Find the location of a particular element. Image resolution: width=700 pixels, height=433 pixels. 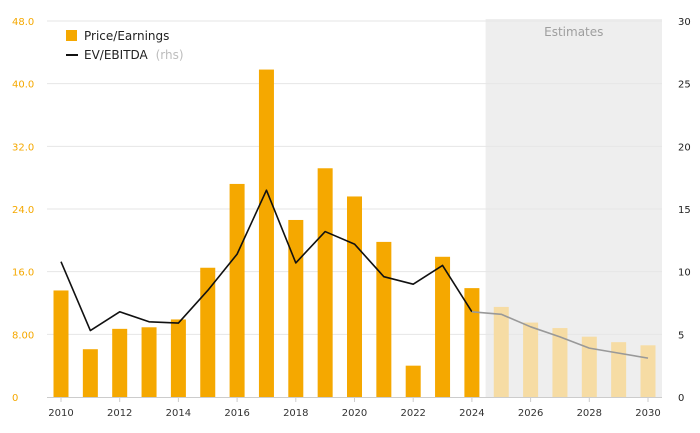

x-tick-label: 2014 is located at coordinates (178, 413).